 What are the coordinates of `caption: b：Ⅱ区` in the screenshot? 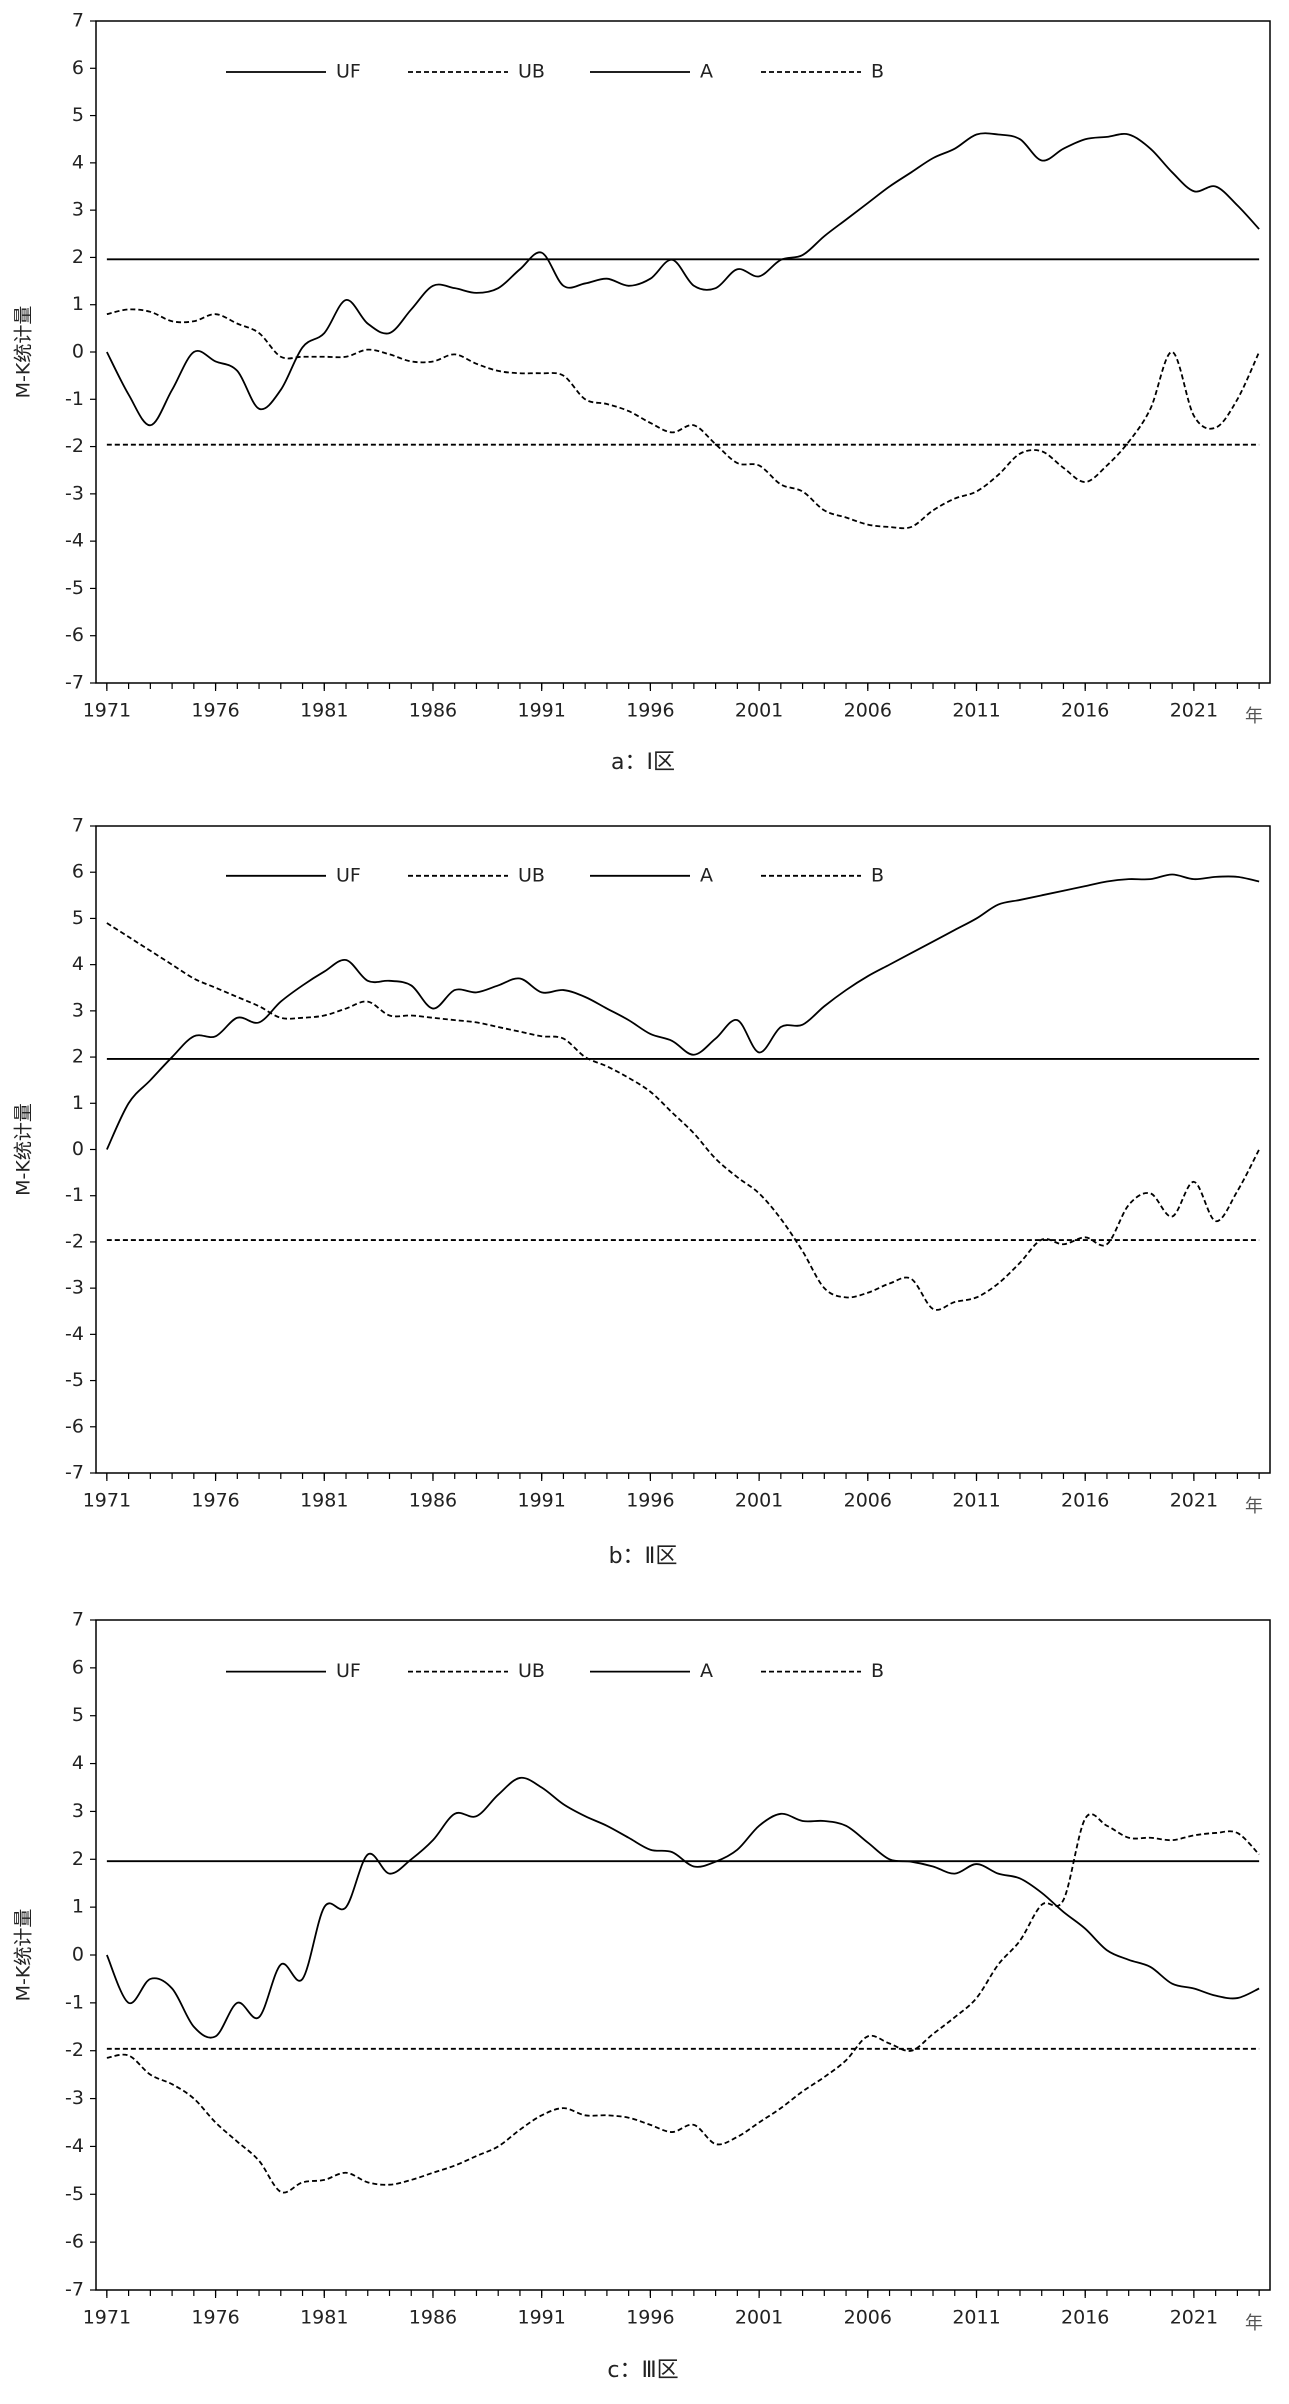 It's located at (643, 1556).